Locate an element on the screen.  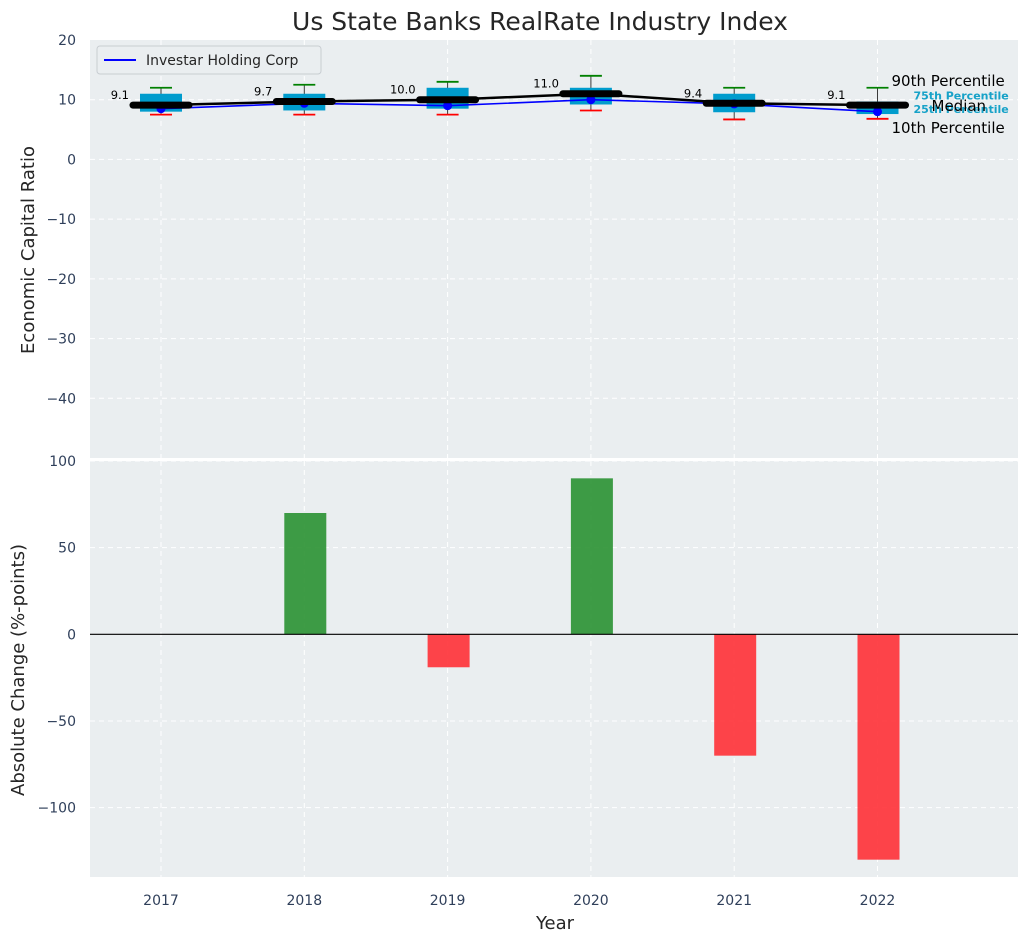
bottom-y-tick-label: 50 is located at coordinates (67, 549).